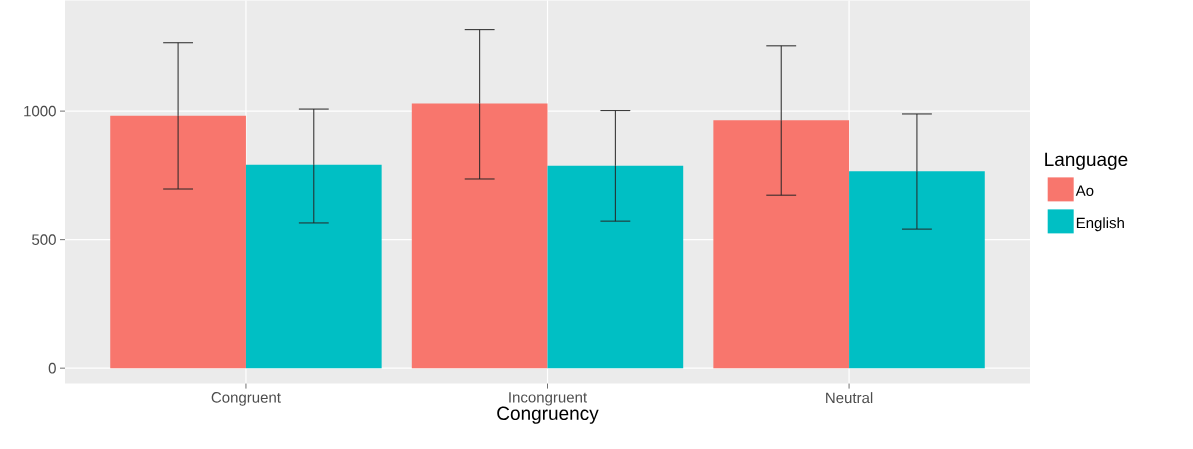 The height and width of the screenshot is (449, 1193). What do you see at coordinates (52, 368) in the screenshot?
I see `y-tick-label: 0` at bounding box center [52, 368].